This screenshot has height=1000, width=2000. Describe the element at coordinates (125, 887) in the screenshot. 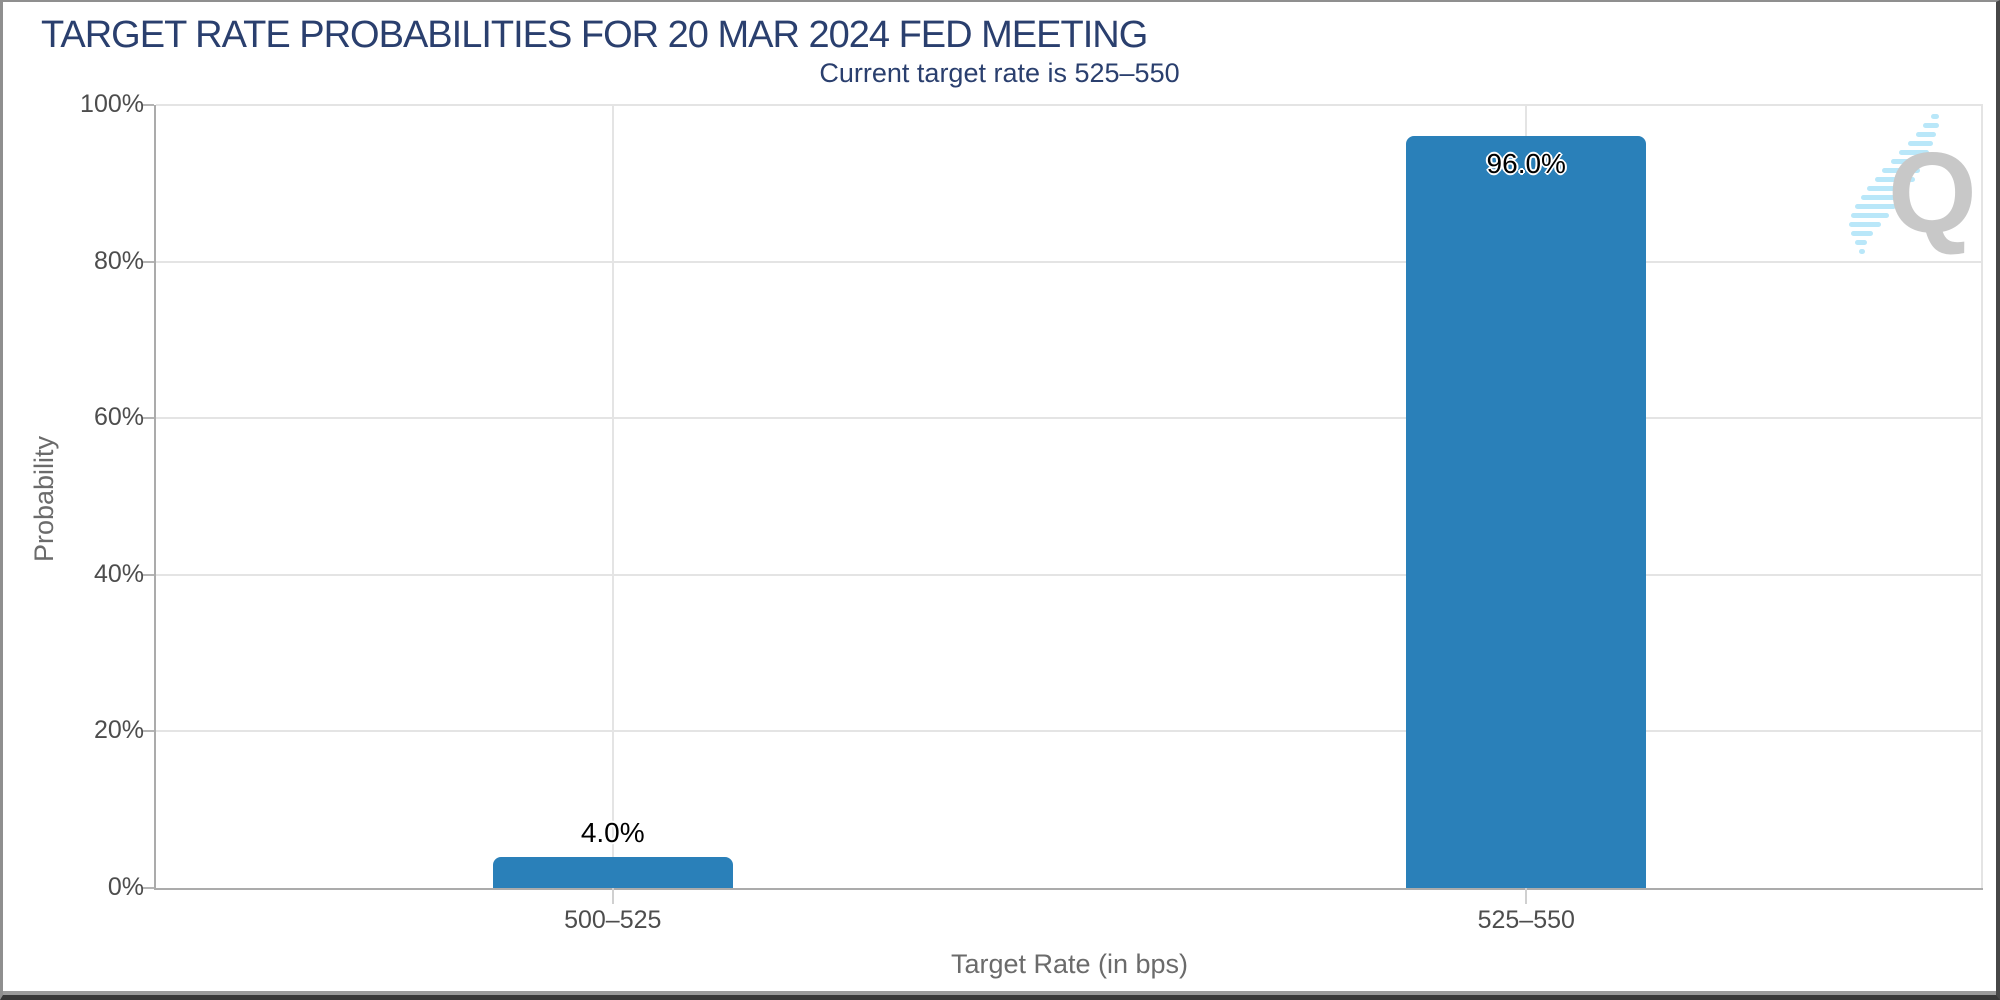

I see `y-tick-label: 0%` at that location.